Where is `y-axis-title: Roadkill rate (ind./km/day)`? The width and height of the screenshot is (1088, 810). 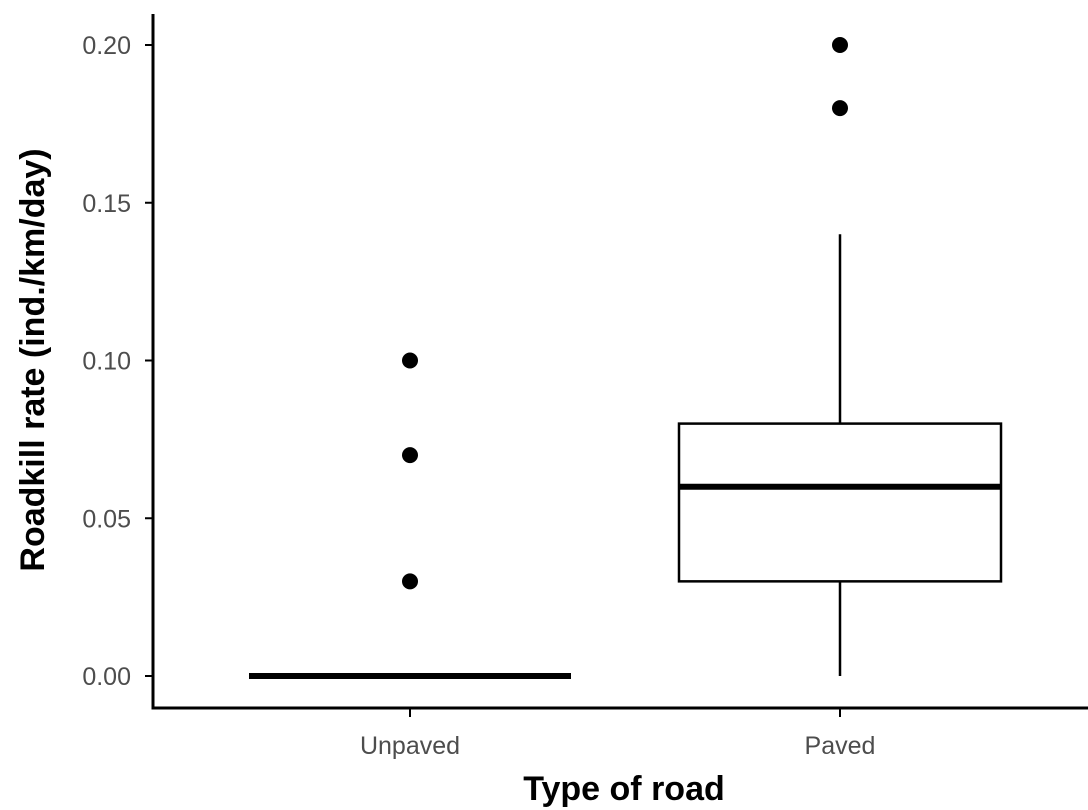
y-axis-title: Roadkill rate (ind./km/day) is located at coordinates (33, 359).